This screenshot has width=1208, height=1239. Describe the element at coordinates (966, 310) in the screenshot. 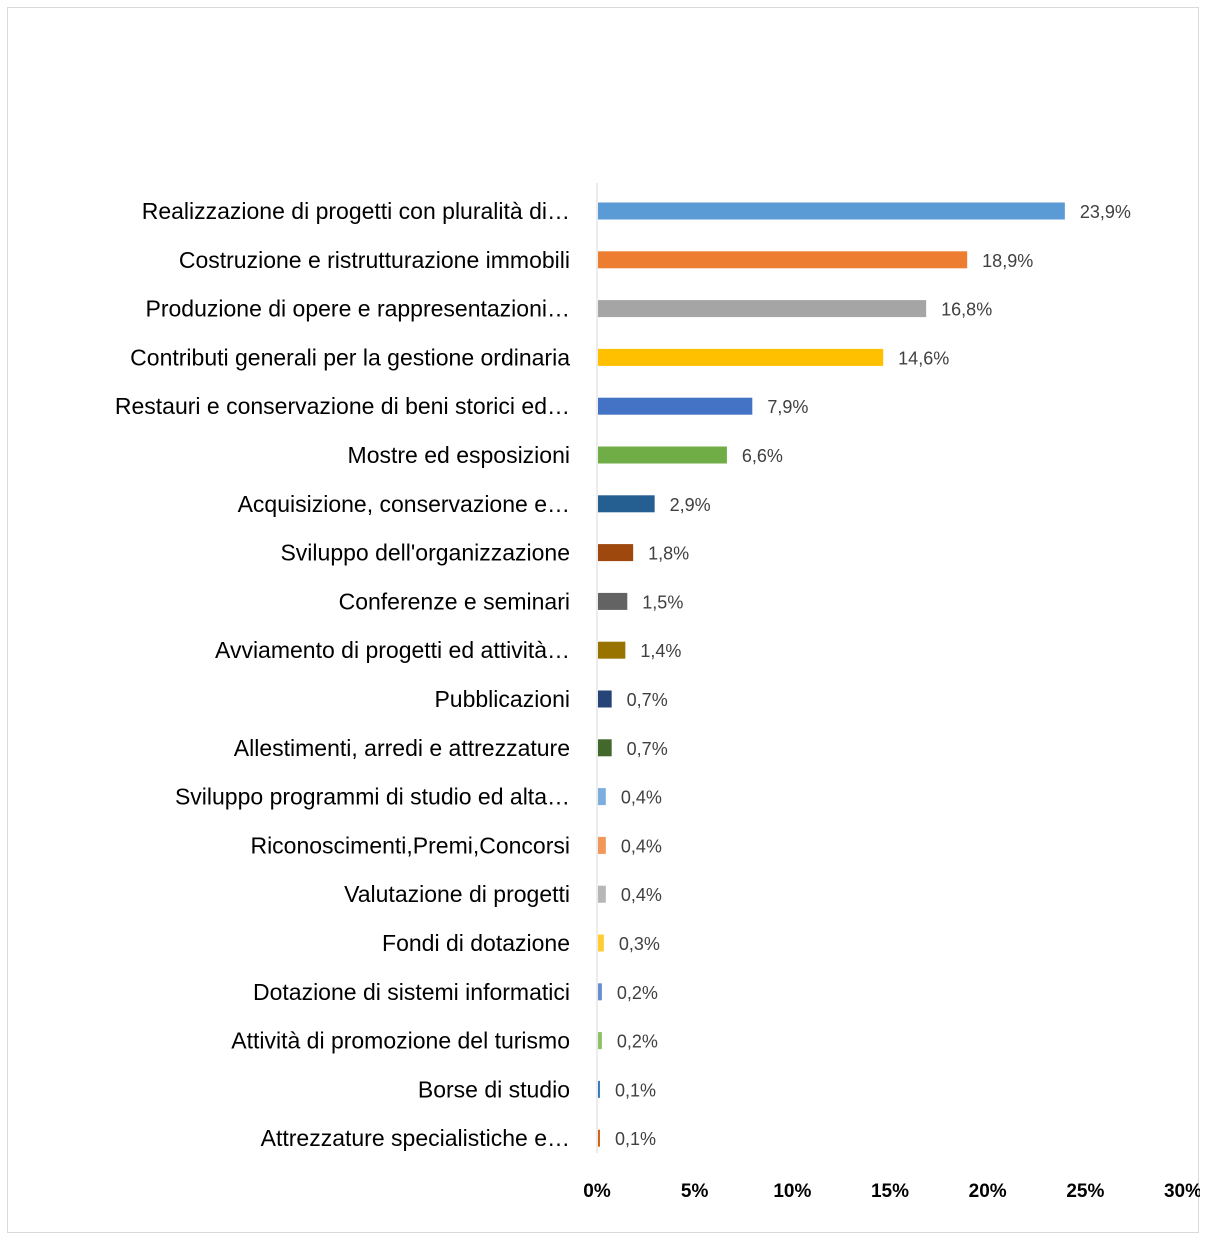

I see `data-label: 16,8%` at that location.